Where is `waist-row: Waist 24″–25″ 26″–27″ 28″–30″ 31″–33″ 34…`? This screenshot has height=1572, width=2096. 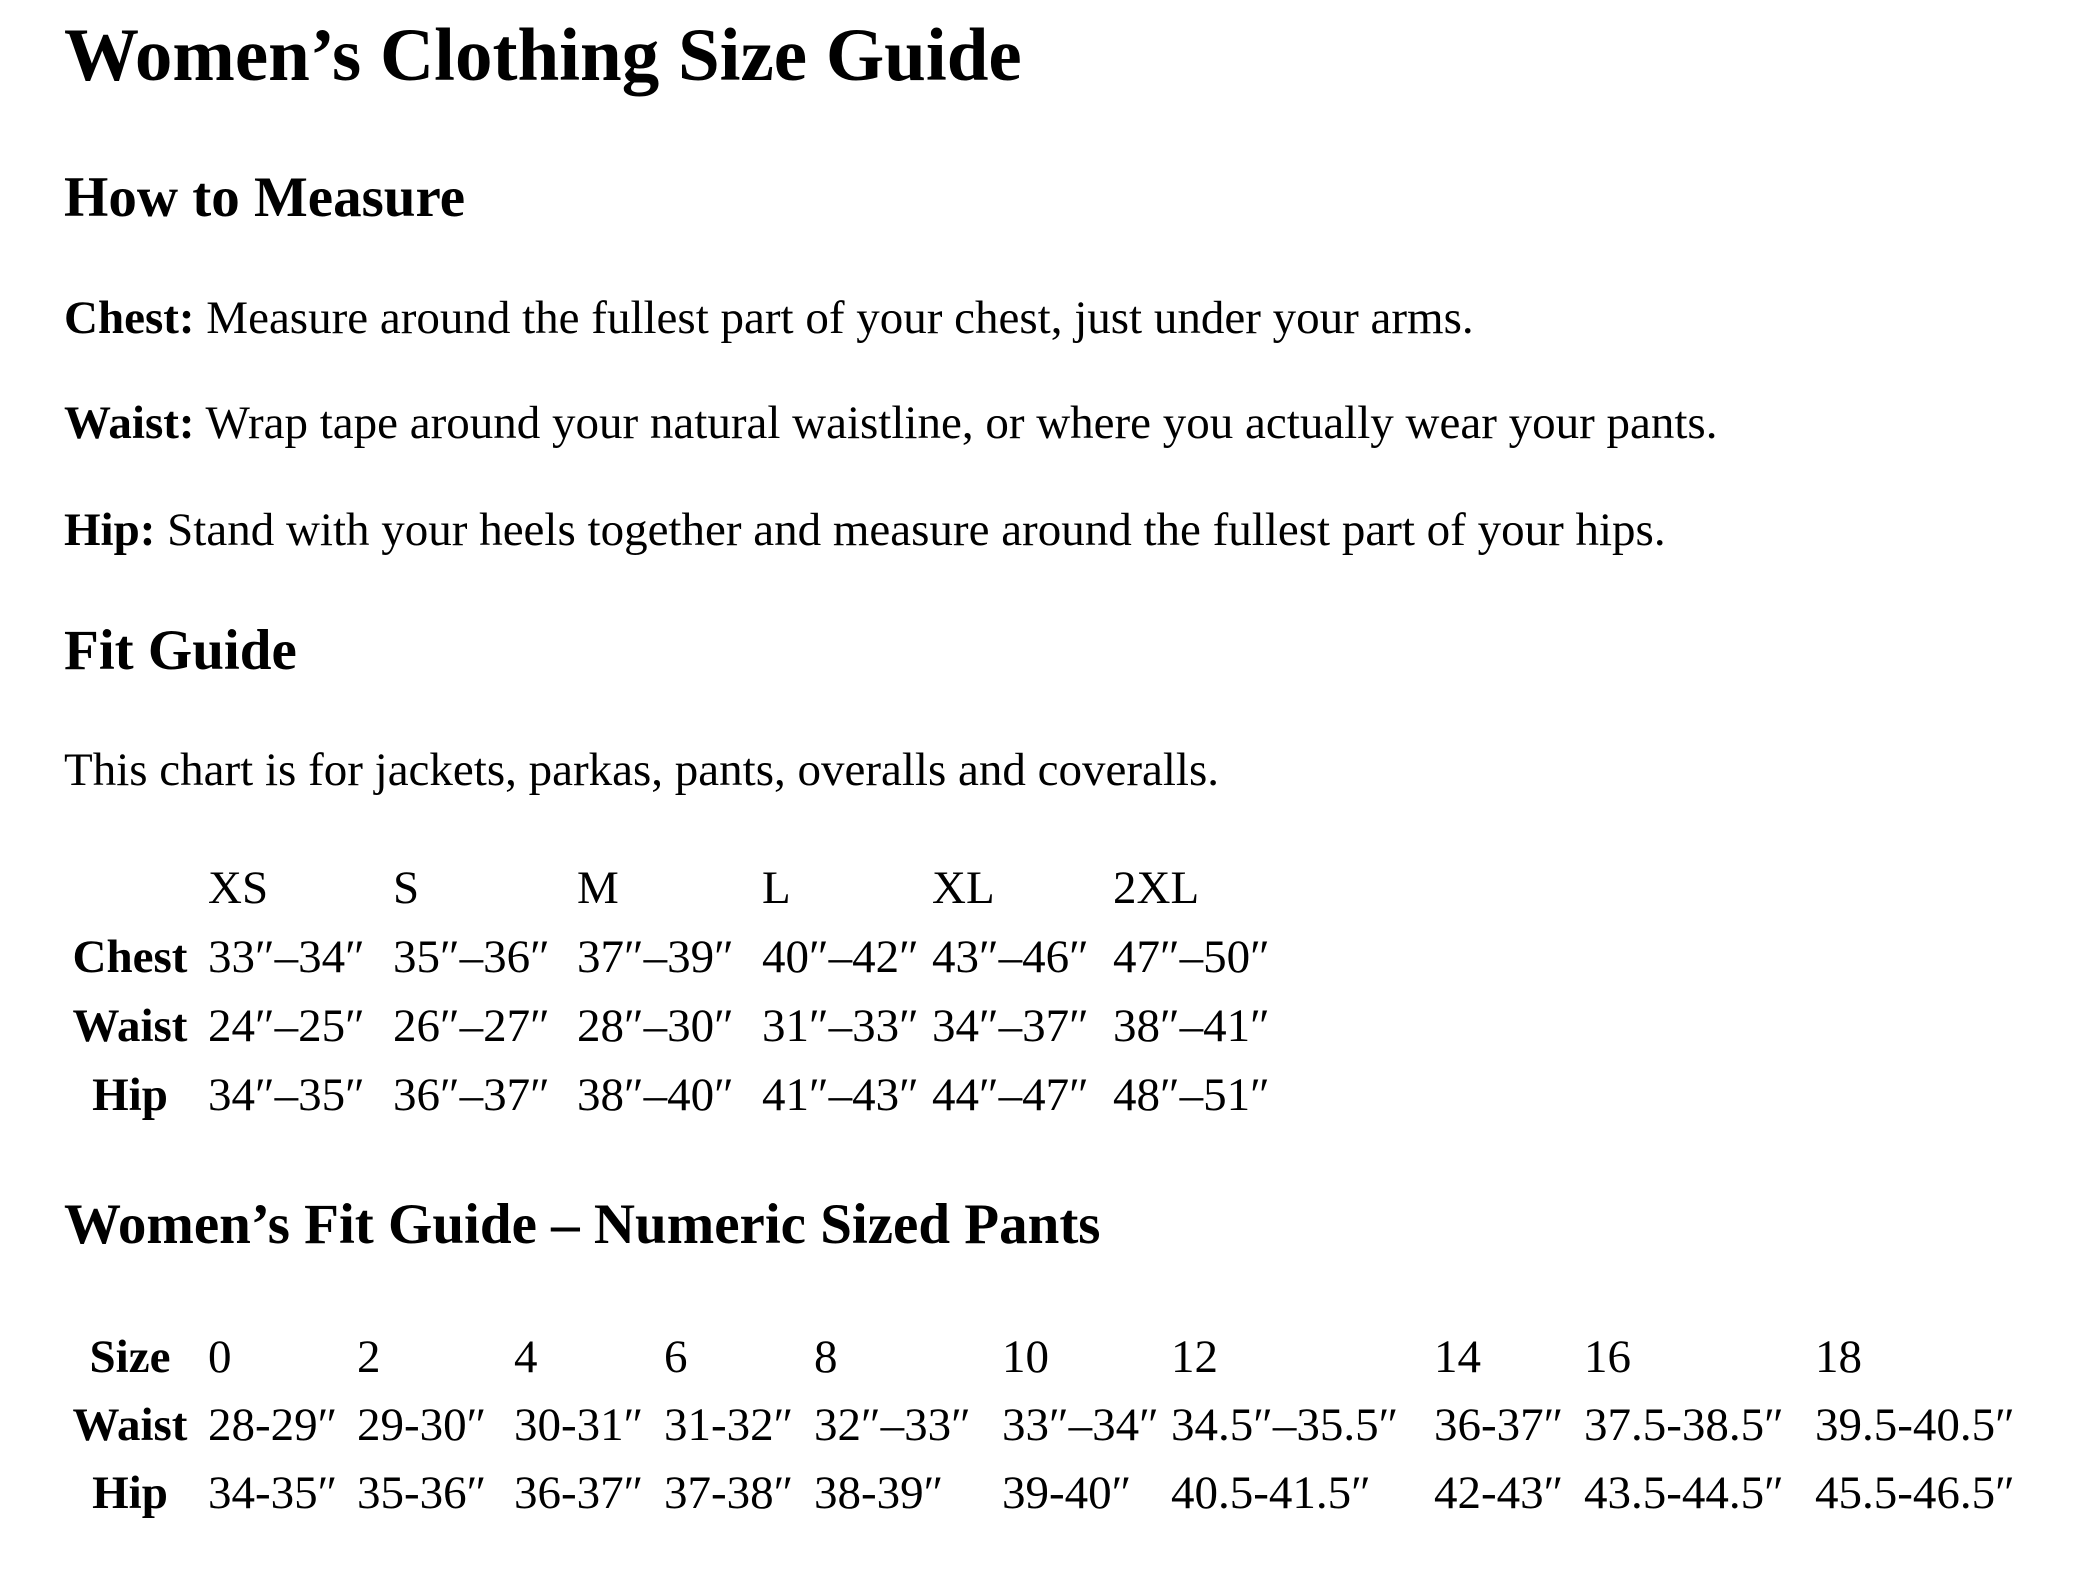 waist-row: Waist 24″–25″ 26″–27″ 28″–30″ 31″–33″ 34… is located at coordinates (679, 1025).